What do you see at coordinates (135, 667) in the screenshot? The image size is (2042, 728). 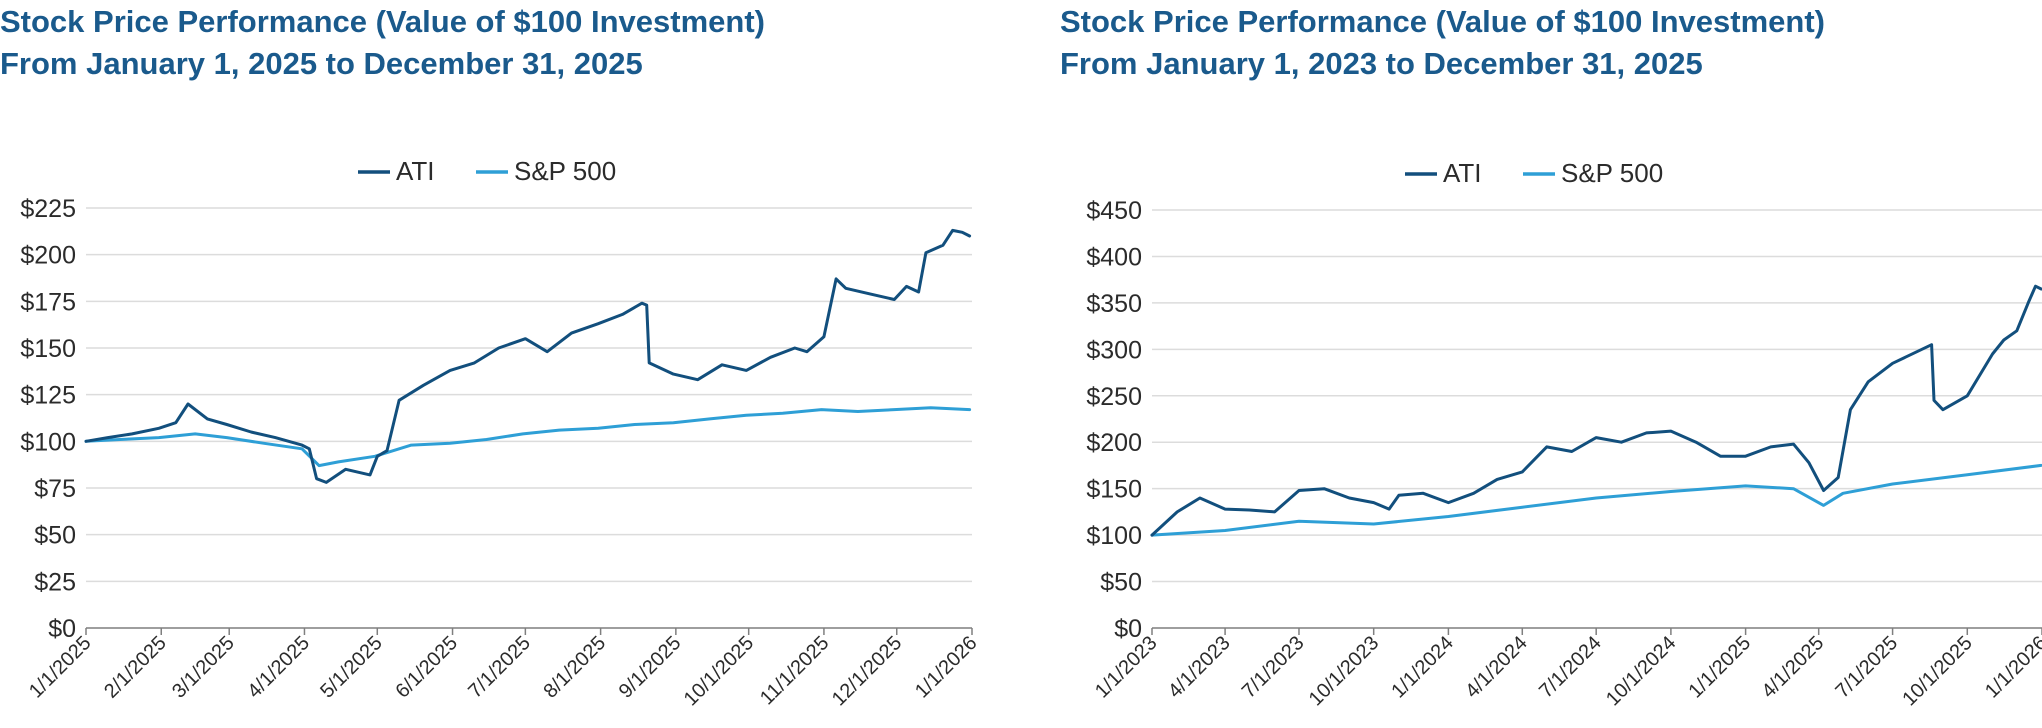 I see `x-tick-label: 2/1/2025` at bounding box center [135, 667].